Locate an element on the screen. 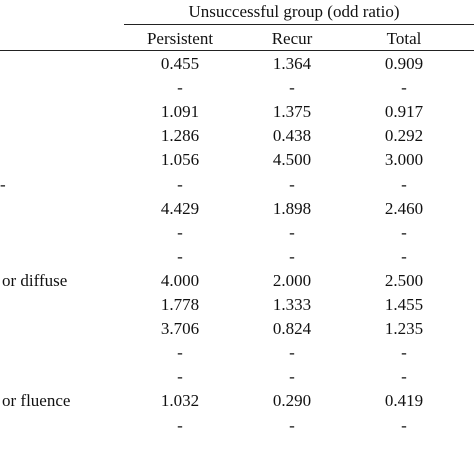 The width and height of the screenshot is (474, 474). table-cell: 0.455 is located at coordinates (180, 63).